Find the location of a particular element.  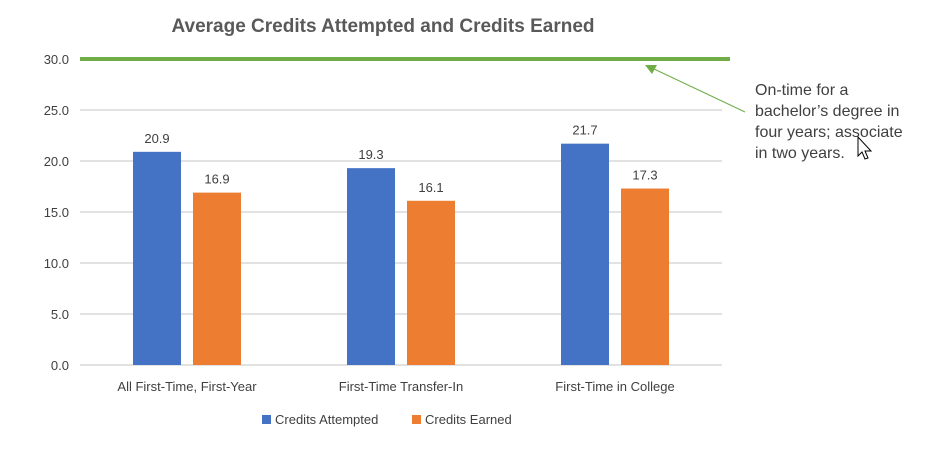

y-tick-label: 5.0 is located at coordinates (60, 314).